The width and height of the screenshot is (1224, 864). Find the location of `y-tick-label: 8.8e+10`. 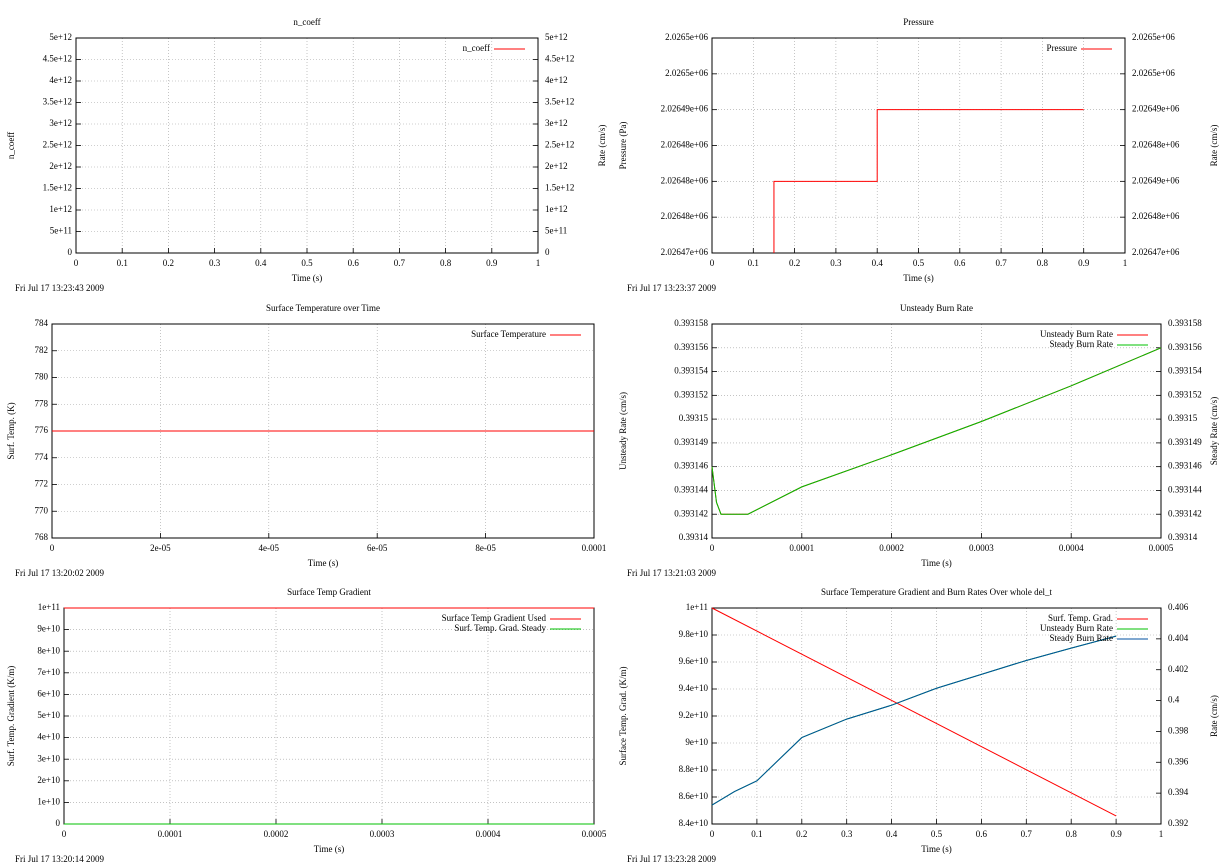

y-tick-label: 8.8e+10 is located at coordinates (694, 769).